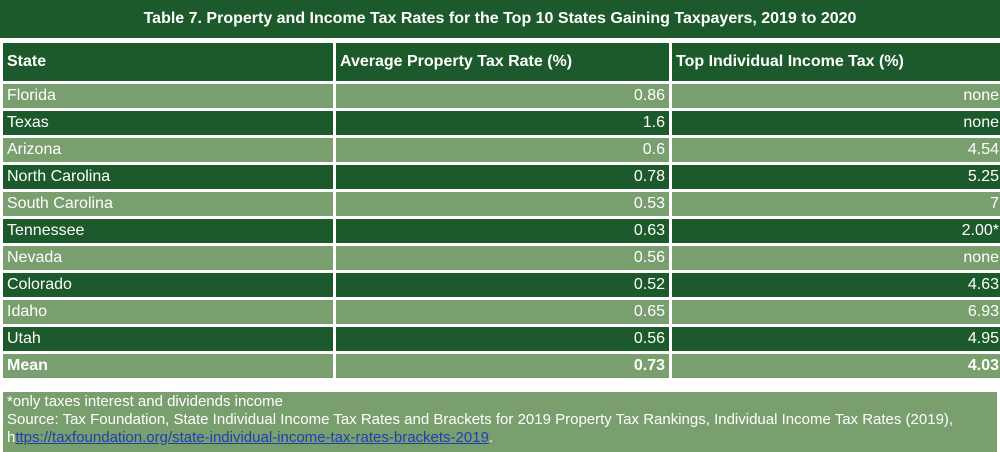  I want to click on property-cell: 1.6, so click(502, 123).